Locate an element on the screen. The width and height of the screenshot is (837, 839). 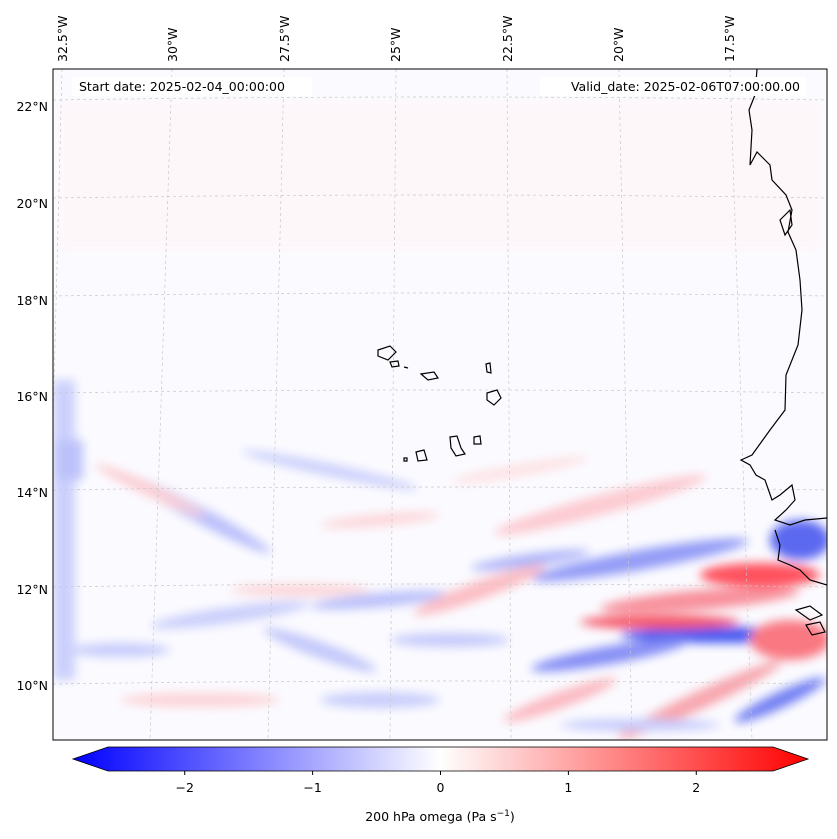
lon-label-25w: 25°W is located at coordinates (395, 44).